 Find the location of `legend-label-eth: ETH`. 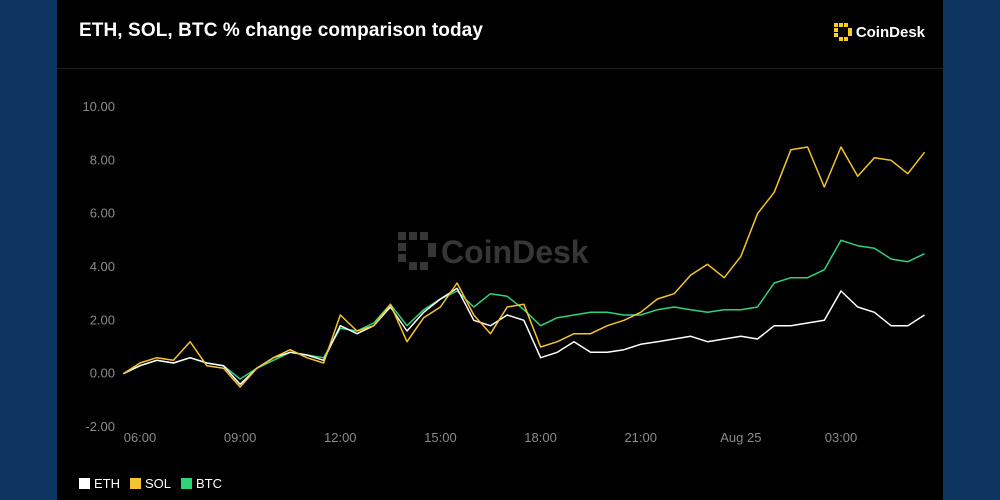

legend-label-eth: ETH is located at coordinates (107, 483).